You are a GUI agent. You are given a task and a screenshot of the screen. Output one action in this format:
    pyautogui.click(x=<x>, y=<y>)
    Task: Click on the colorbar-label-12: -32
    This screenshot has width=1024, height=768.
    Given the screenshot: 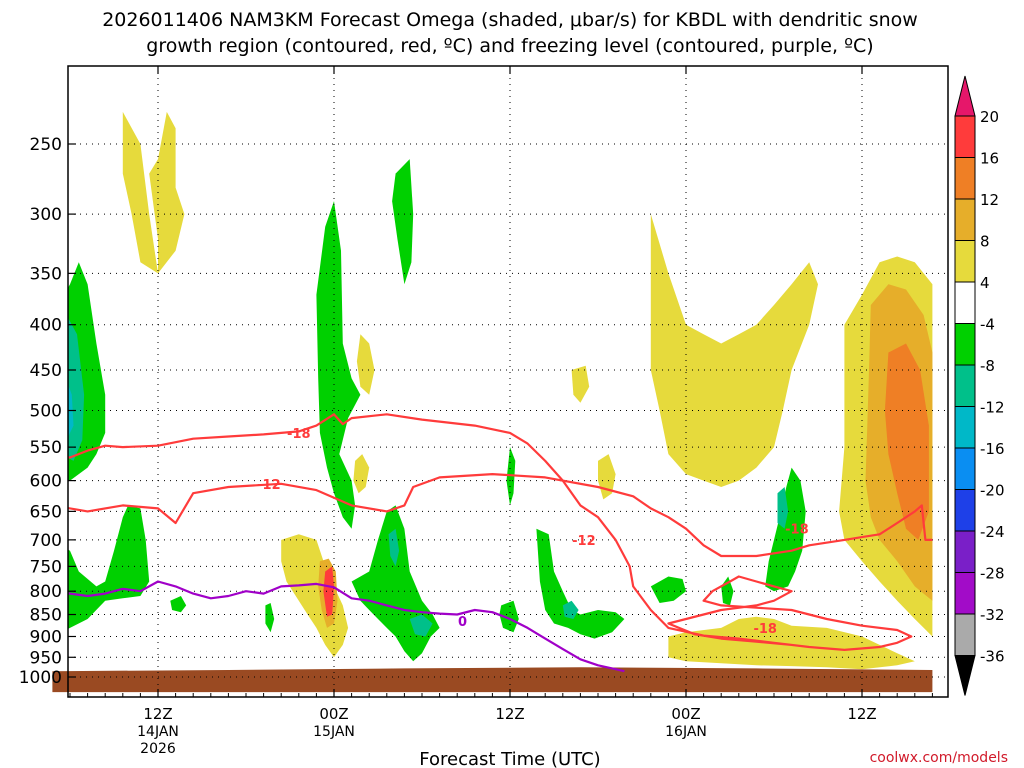 What is the action you would take?
    pyautogui.click(x=992, y=615)
    